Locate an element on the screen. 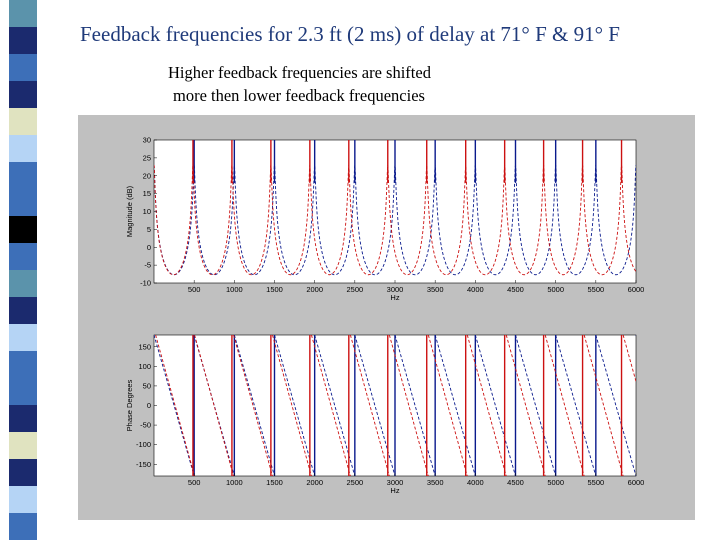 This screenshot has height=540, width=720. y-tick-label: -50 is located at coordinates (145, 425).